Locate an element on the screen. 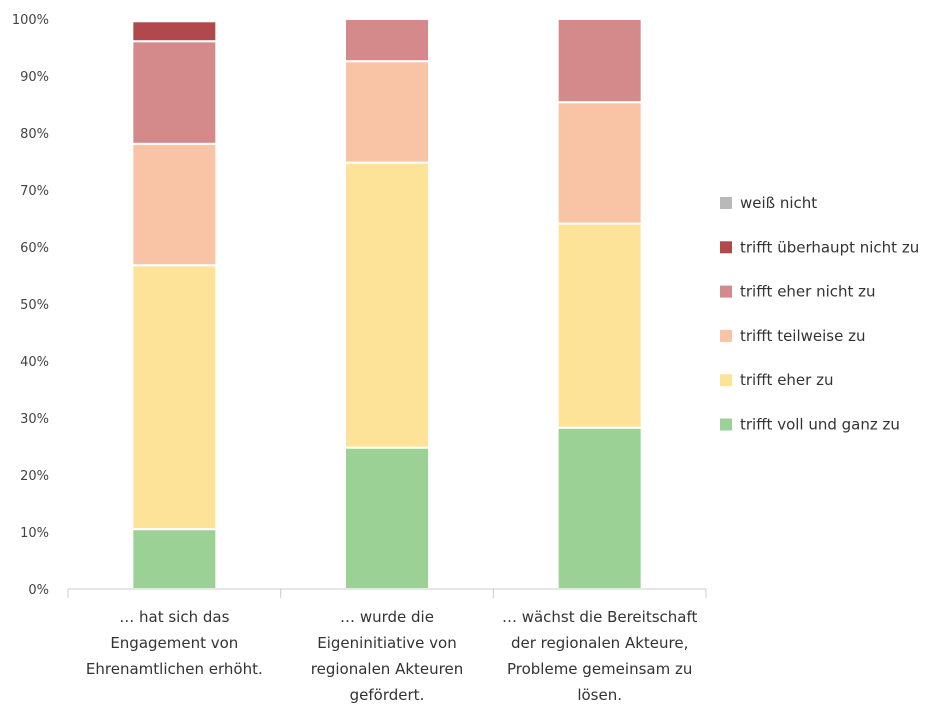  x-category-label-line: gefördert. is located at coordinates (387, 695).